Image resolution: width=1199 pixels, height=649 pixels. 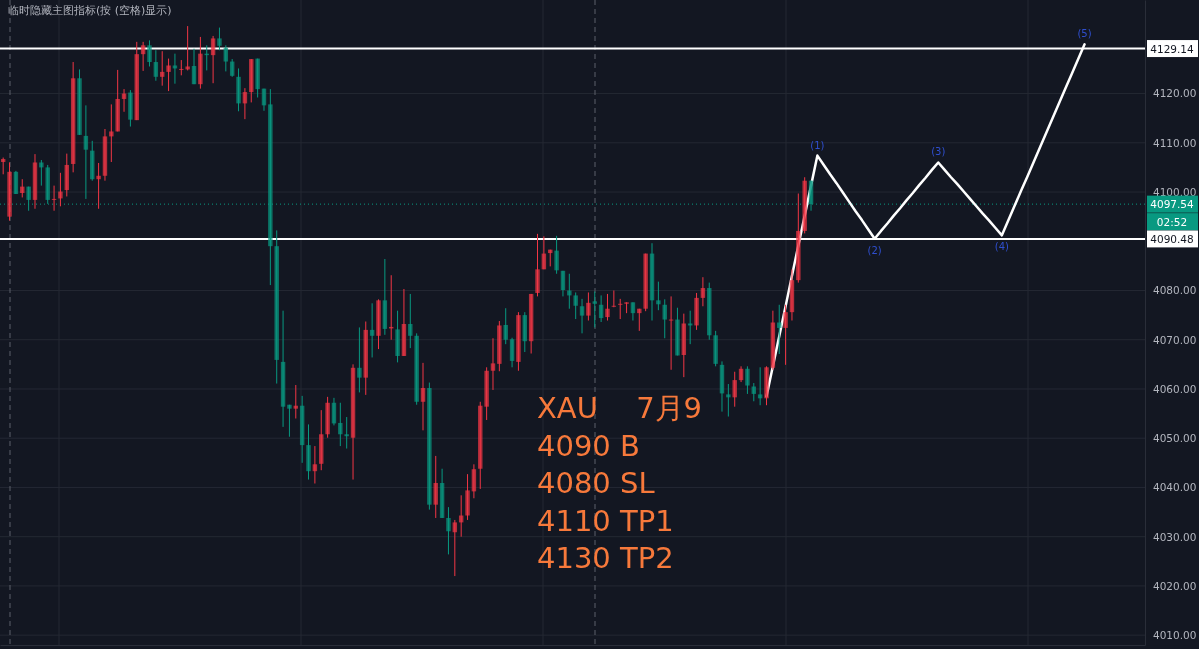 What do you see at coordinates (1175, 438) in the screenshot?
I see `y-tick-label: 4050.00` at bounding box center [1175, 438].